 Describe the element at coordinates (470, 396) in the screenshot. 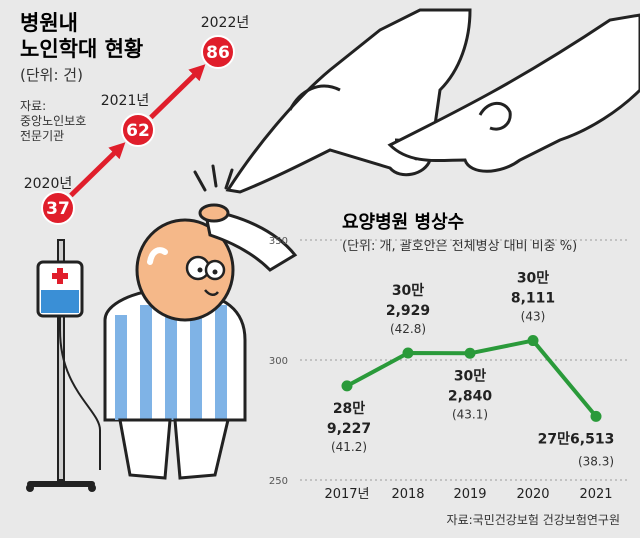

I see `right-chart-data-label-3-line2: 2,840` at that location.